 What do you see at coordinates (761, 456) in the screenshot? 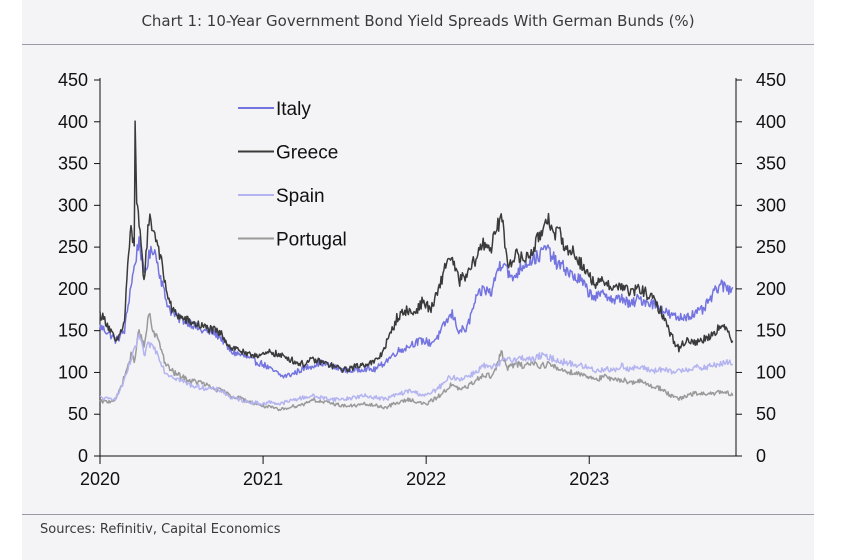
I see `y-tick-label-right: 0` at bounding box center [761, 456].